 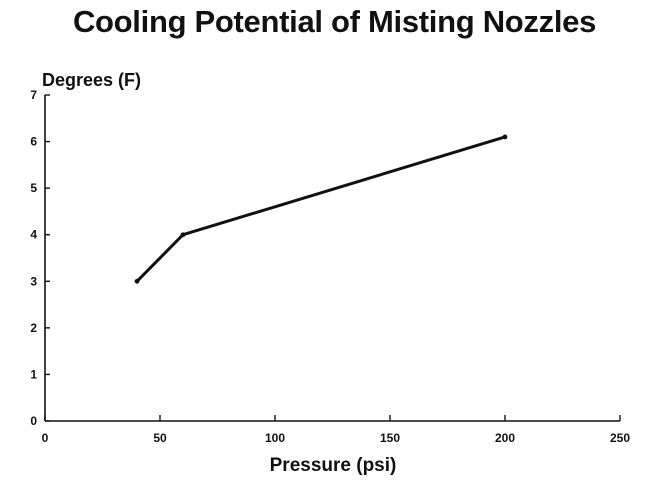 I want to click on x-tick-label: 100, so click(x=275, y=438).